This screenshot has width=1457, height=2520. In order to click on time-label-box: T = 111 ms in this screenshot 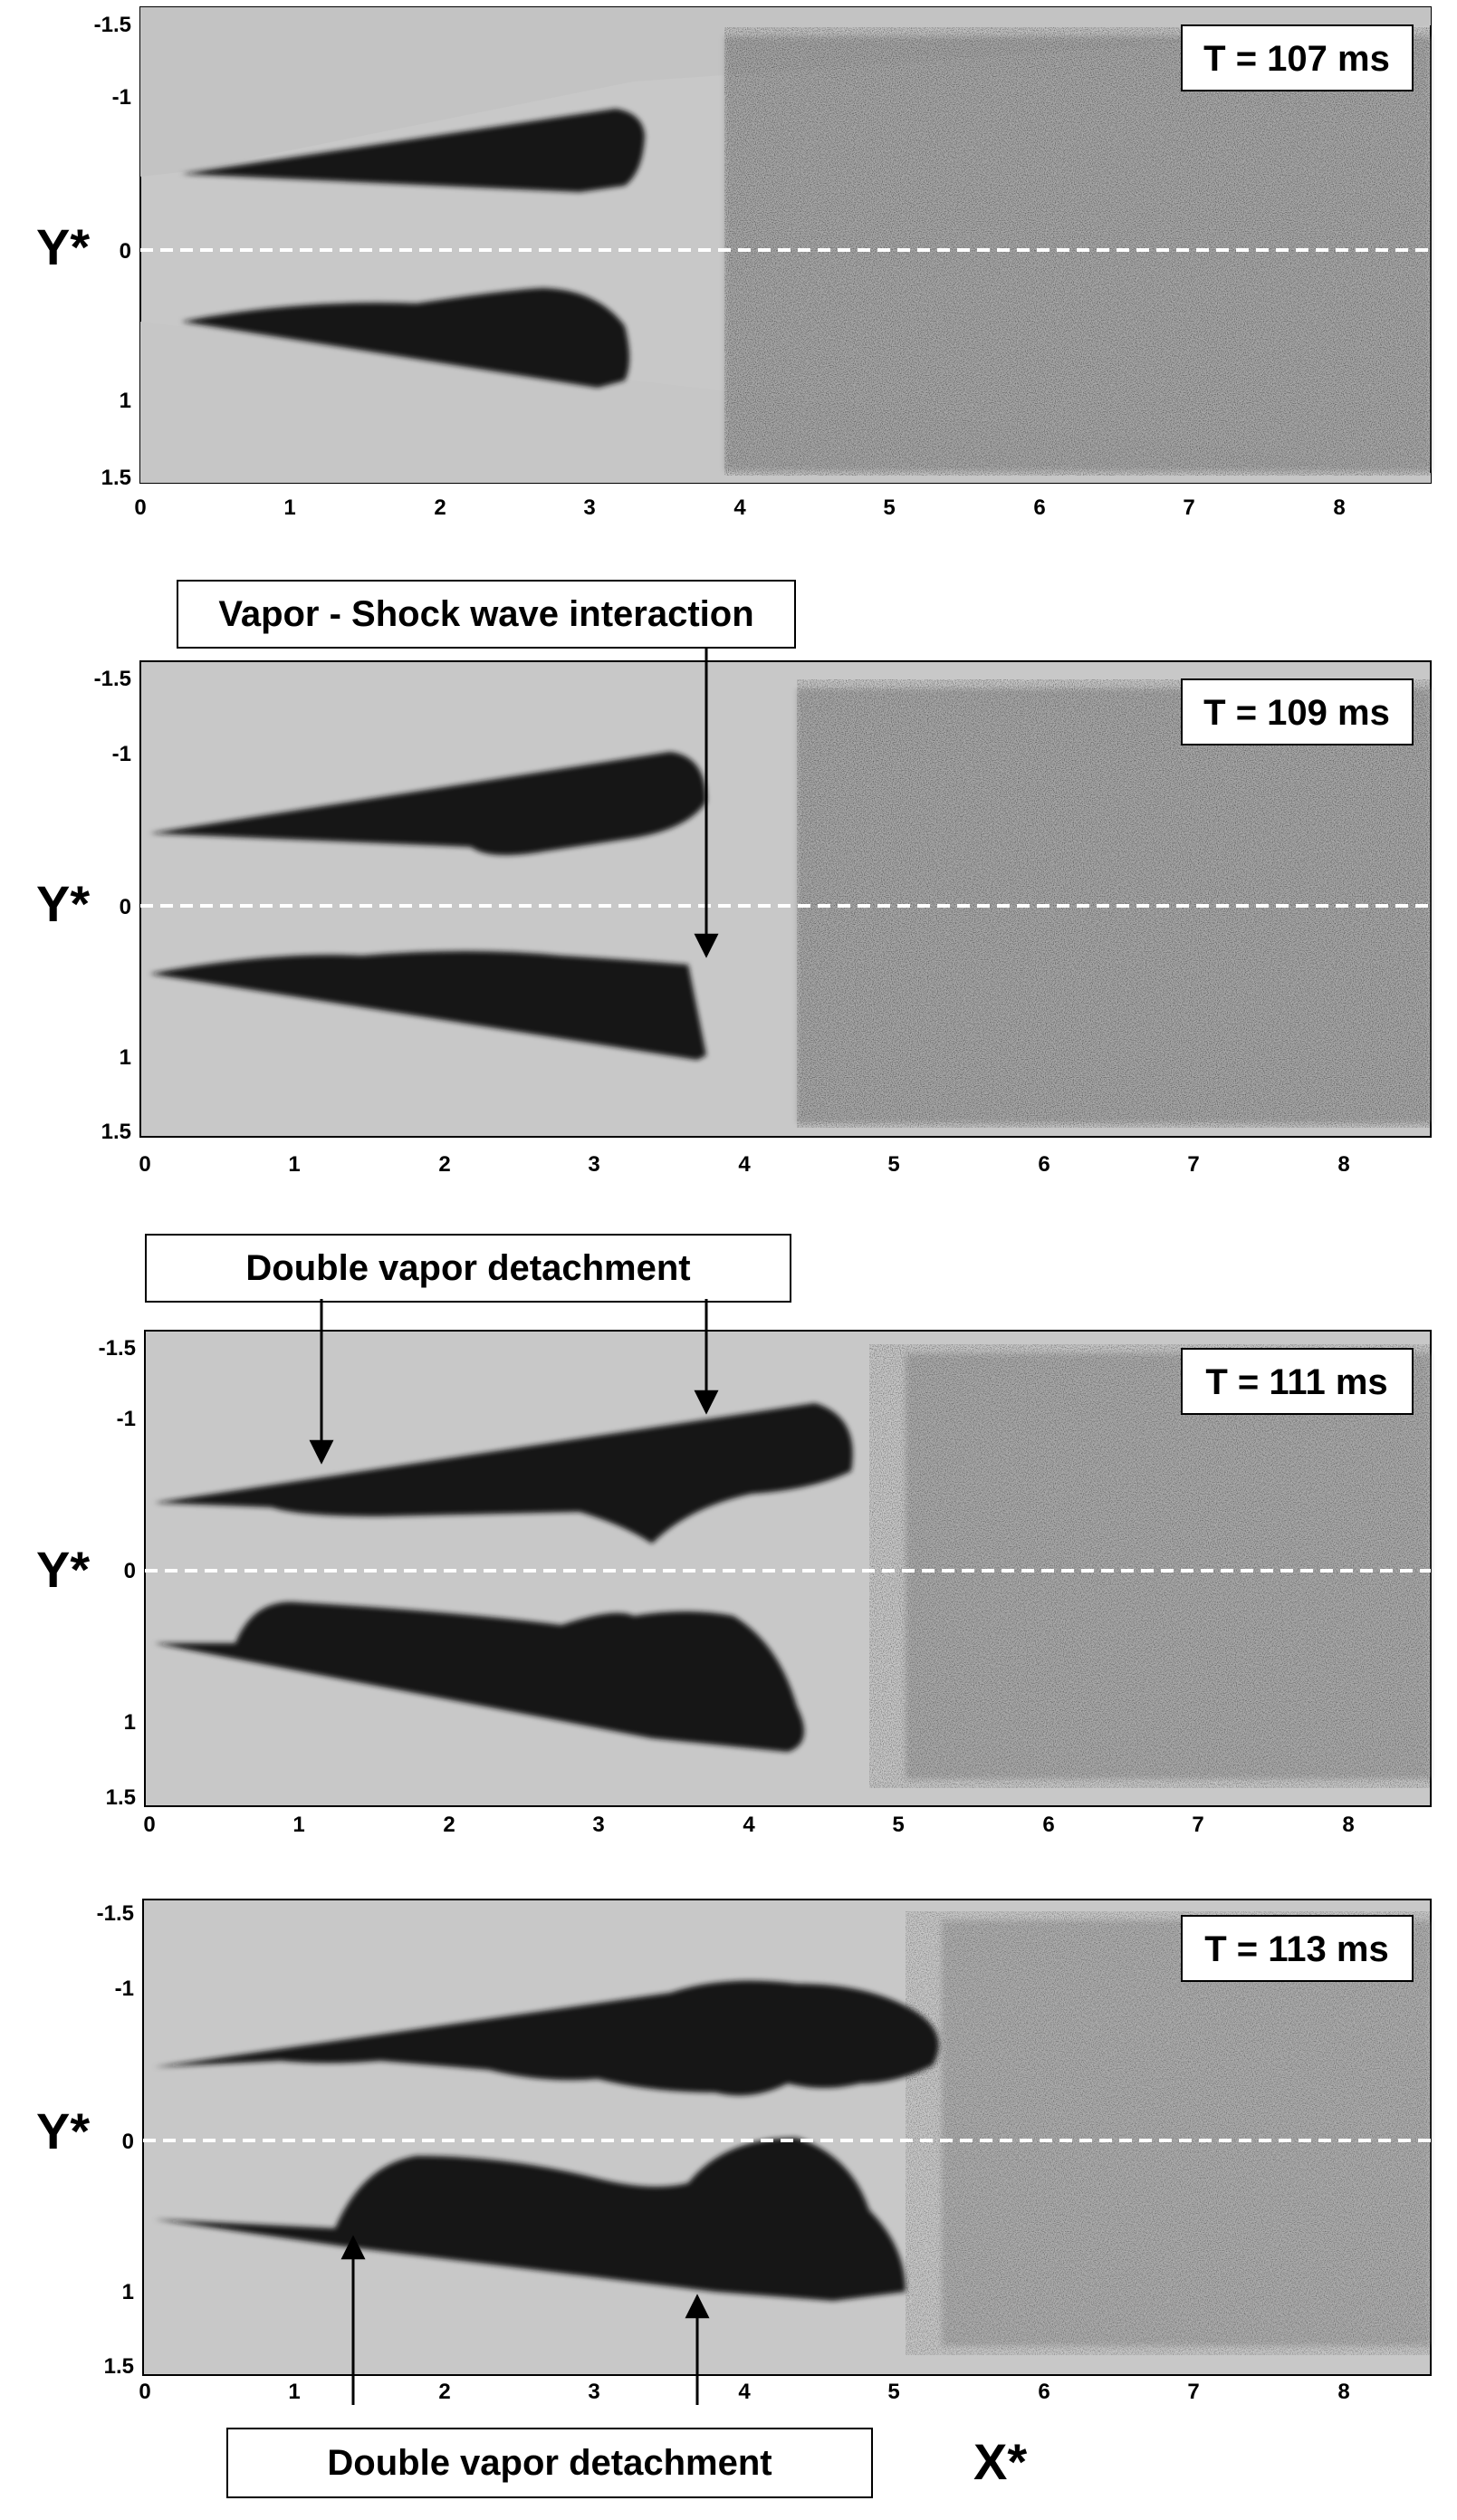, I will do `click(1297, 1381)`.